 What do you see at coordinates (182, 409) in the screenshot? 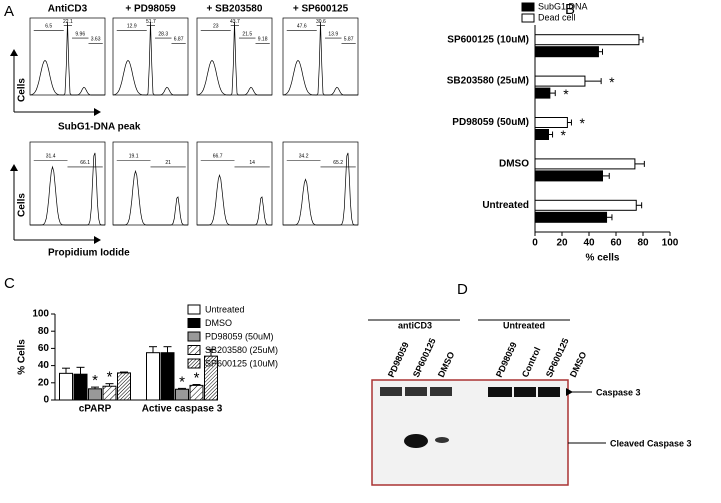
I see `x-tick-label: Active caspase 3` at bounding box center [182, 409].